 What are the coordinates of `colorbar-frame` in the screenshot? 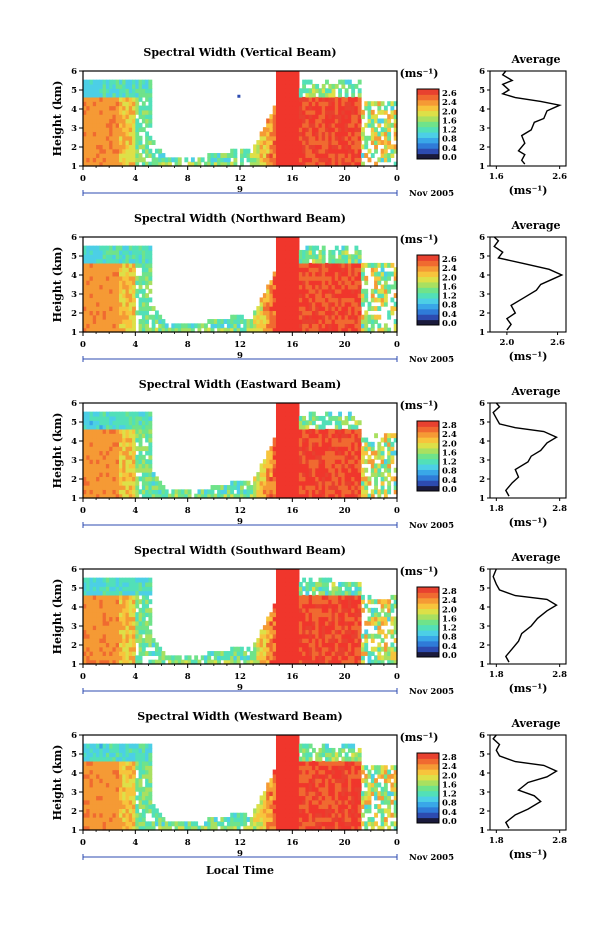 It's located at (428, 124).